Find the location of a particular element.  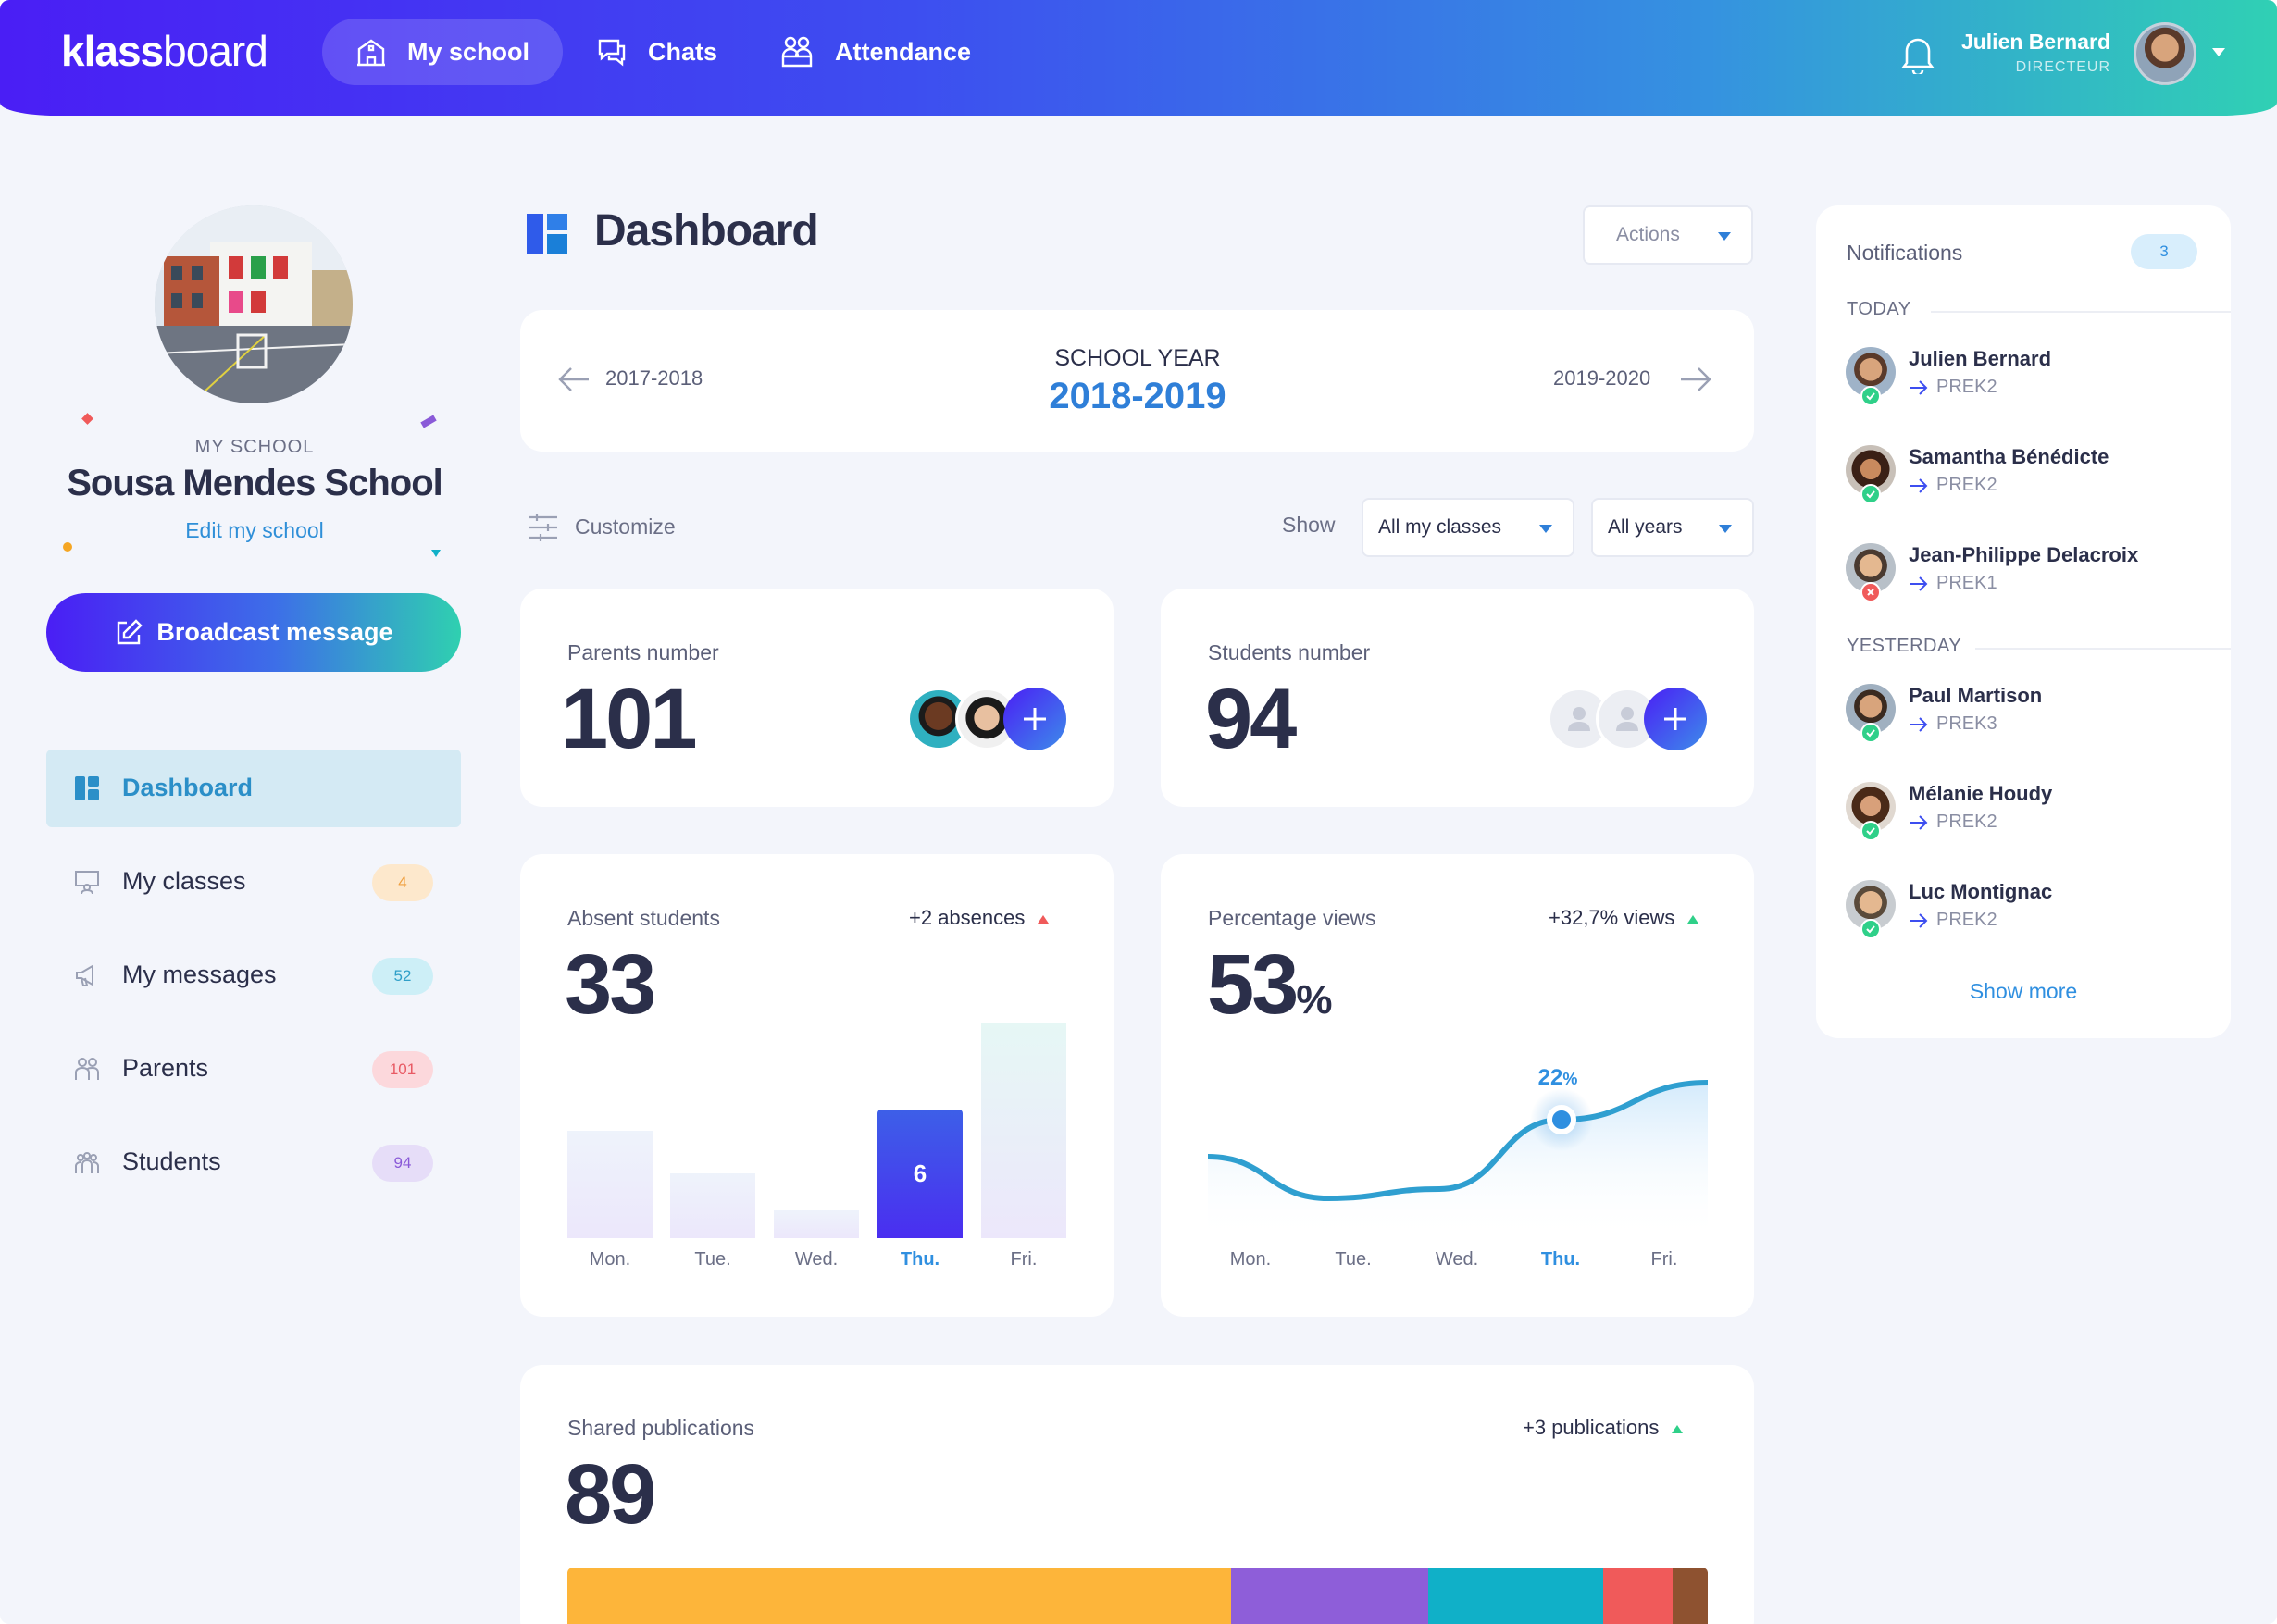

plus-icon is located at coordinates (1675, 719).